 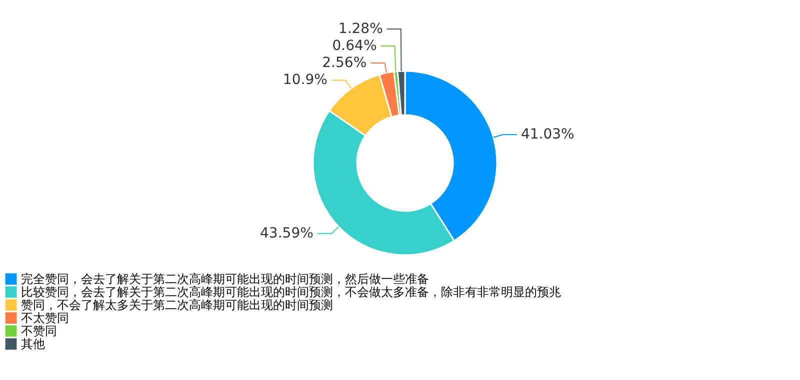 What do you see at coordinates (354, 46) in the screenshot?
I see `data-label: 0.64%` at bounding box center [354, 46].